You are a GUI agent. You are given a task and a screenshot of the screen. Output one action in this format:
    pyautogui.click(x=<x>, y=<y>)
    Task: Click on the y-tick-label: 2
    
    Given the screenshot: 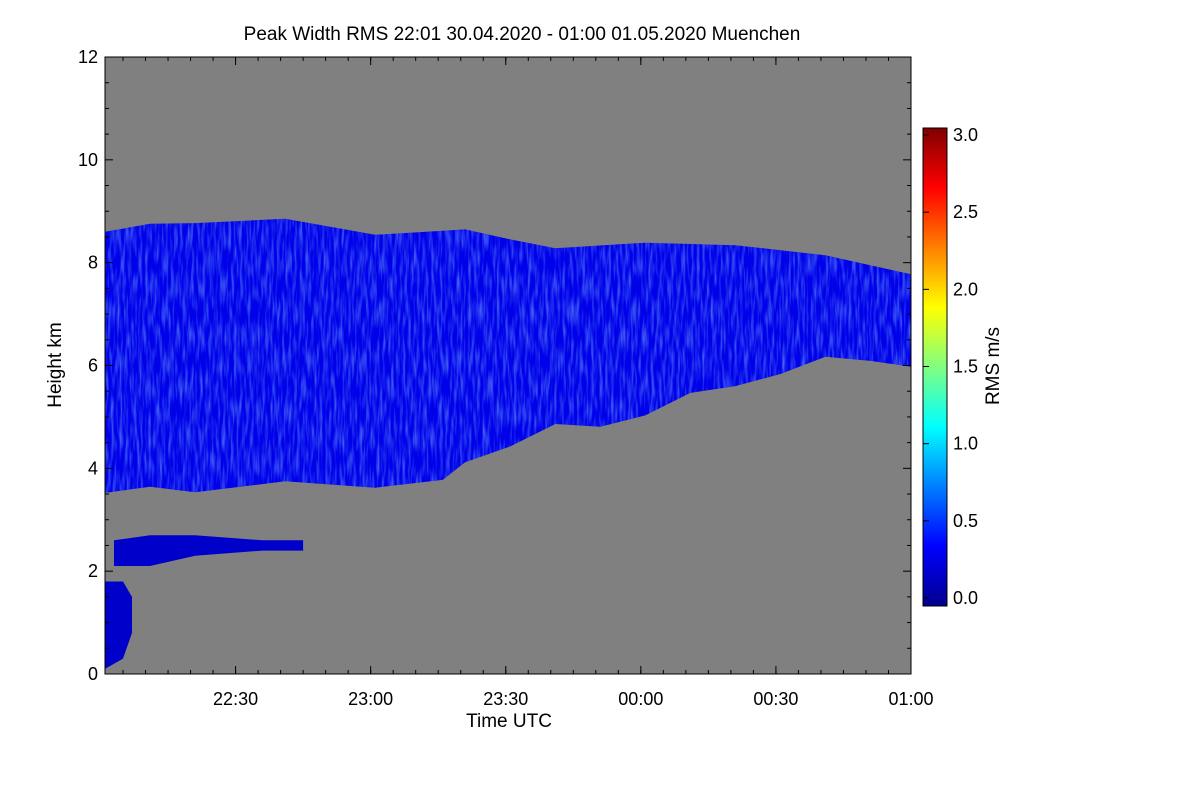 What is the action you would take?
    pyautogui.click(x=93, y=571)
    